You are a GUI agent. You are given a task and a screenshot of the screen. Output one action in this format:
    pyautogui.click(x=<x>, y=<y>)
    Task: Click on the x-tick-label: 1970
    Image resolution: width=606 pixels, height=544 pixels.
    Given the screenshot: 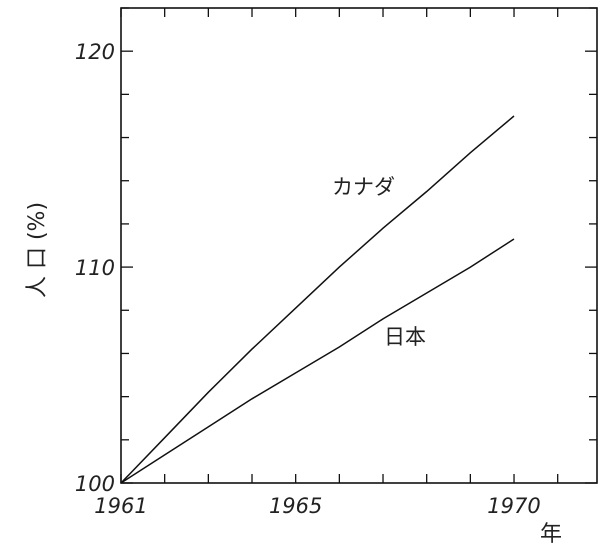 What is the action you would take?
    pyautogui.click(x=513, y=506)
    